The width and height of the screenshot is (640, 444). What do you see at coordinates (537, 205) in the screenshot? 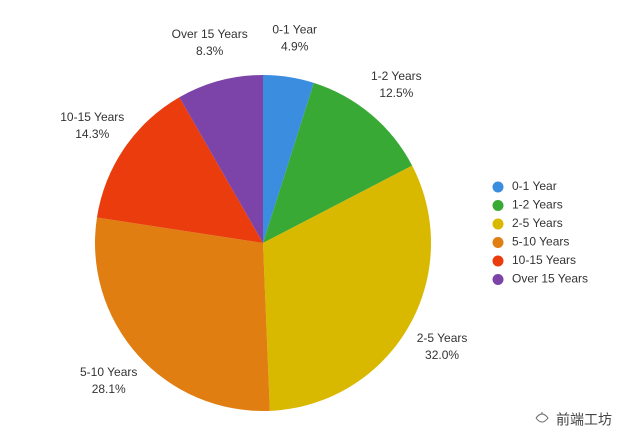
I see `legend-label: 1-2 Years` at bounding box center [537, 205].